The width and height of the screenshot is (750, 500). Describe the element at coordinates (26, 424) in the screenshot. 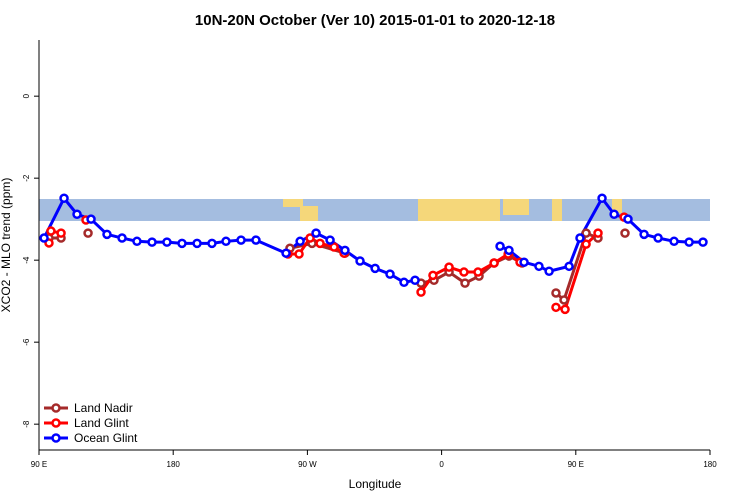

I see `y-tick-label: -8` at that location.